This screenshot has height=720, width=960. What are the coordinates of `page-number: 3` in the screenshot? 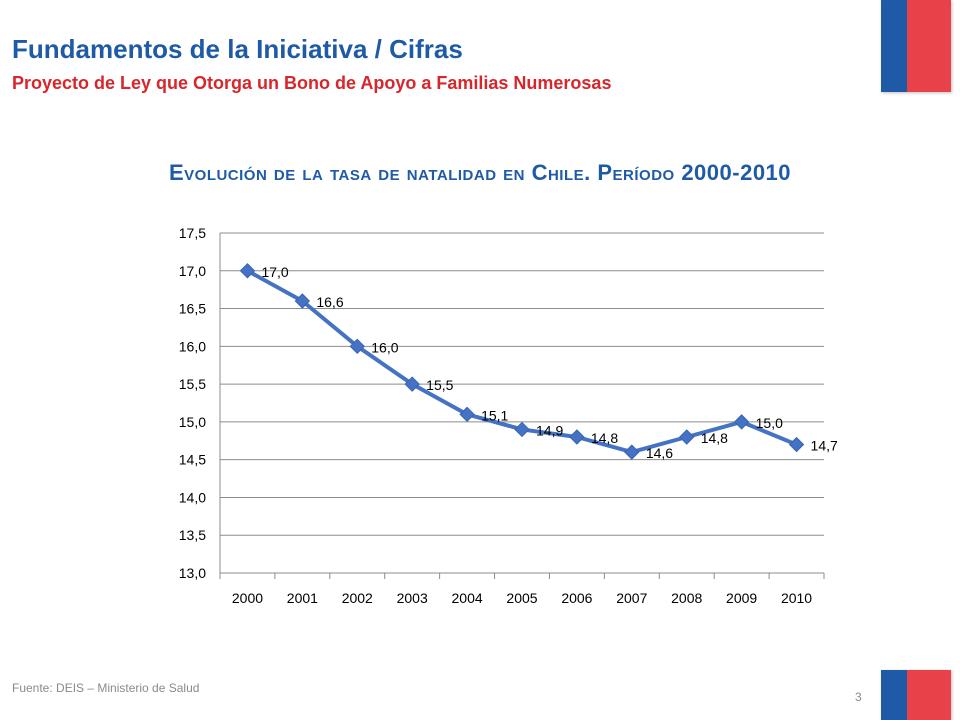 It's located at (858, 697).